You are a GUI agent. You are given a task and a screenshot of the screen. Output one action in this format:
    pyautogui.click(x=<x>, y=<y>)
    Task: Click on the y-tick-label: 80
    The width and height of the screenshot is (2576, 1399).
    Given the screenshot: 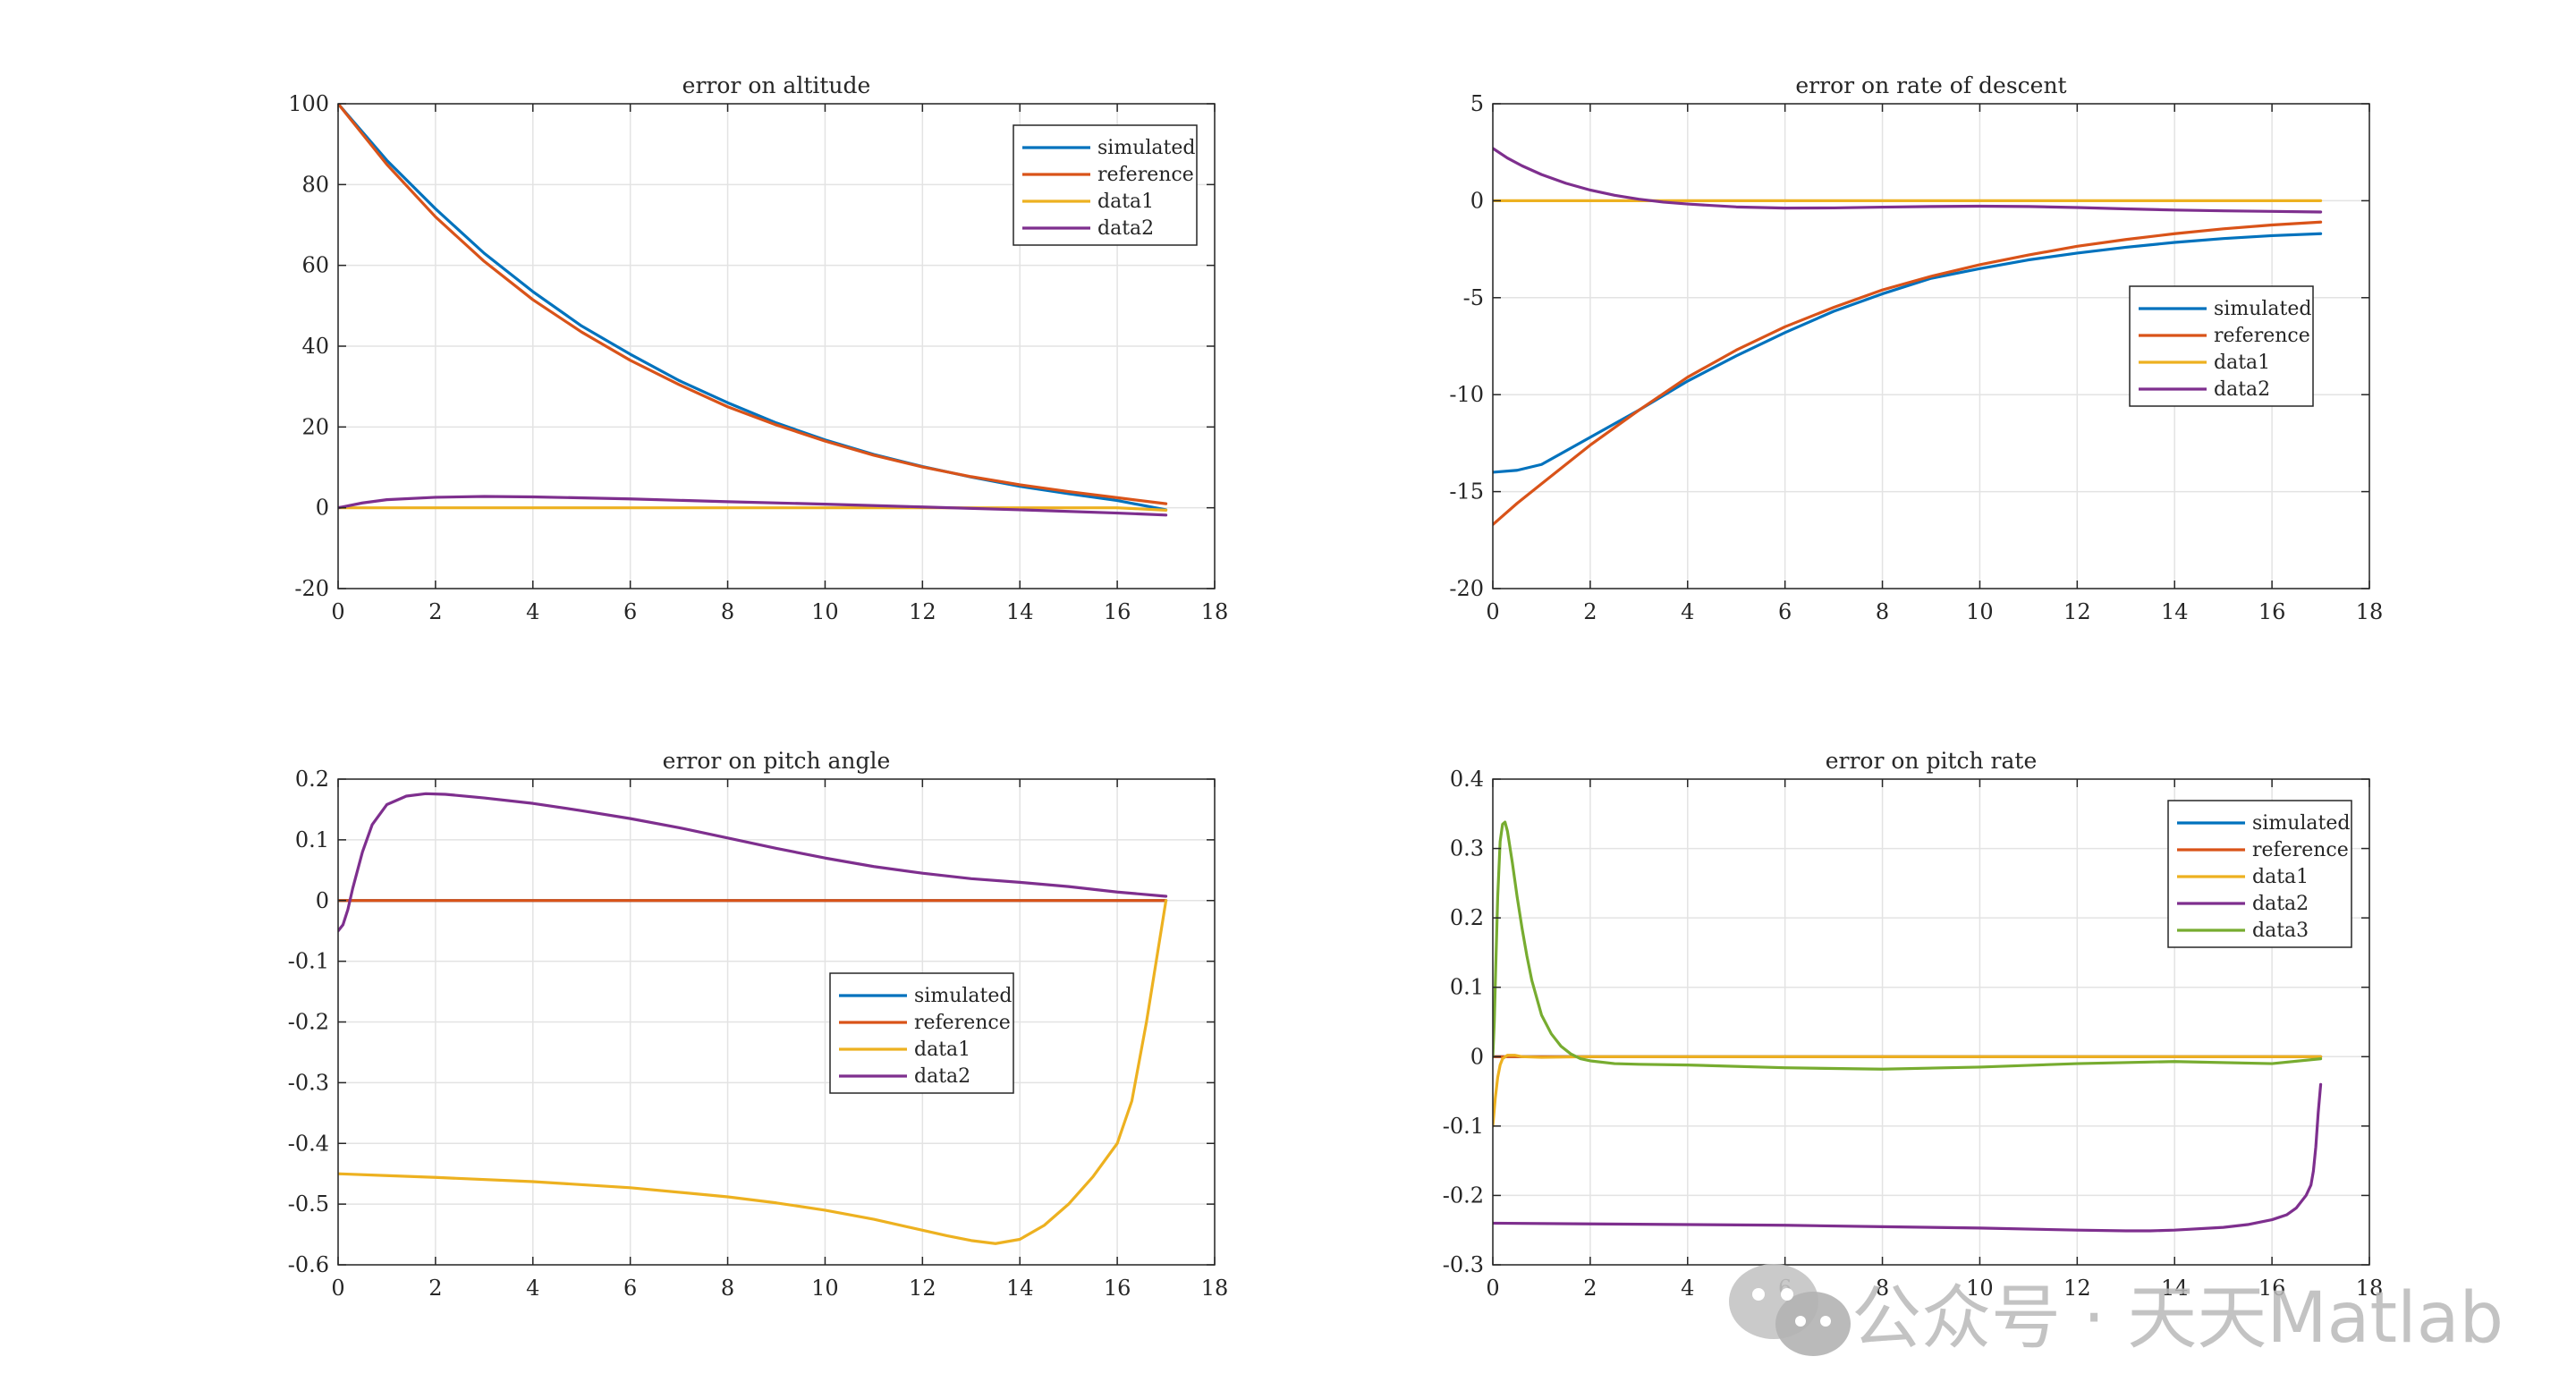 What is the action you would take?
    pyautogui.click(x=315, y=184)
    